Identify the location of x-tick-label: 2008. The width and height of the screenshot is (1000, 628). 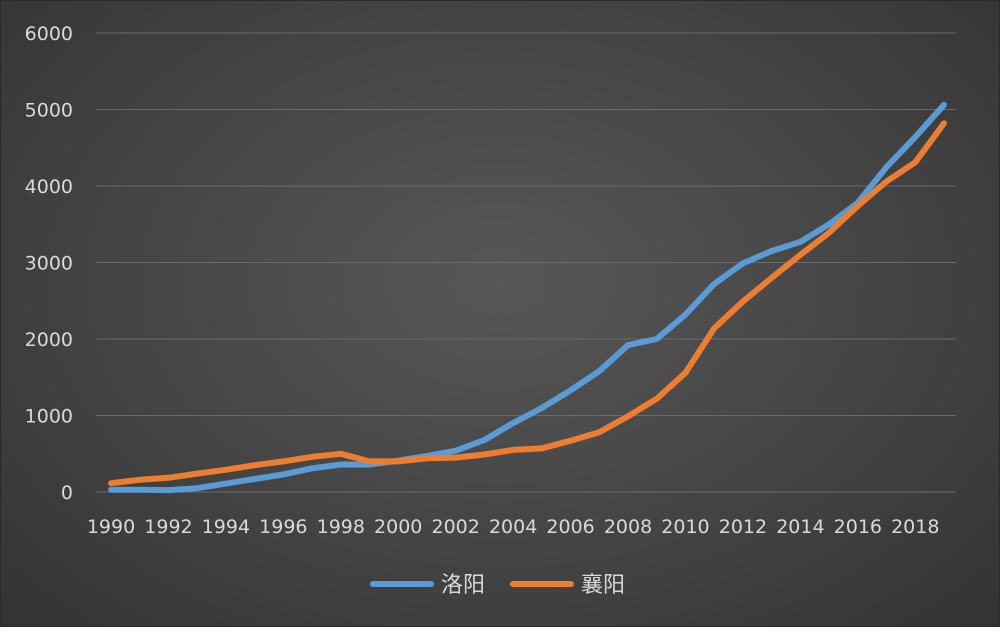
(628, 527).